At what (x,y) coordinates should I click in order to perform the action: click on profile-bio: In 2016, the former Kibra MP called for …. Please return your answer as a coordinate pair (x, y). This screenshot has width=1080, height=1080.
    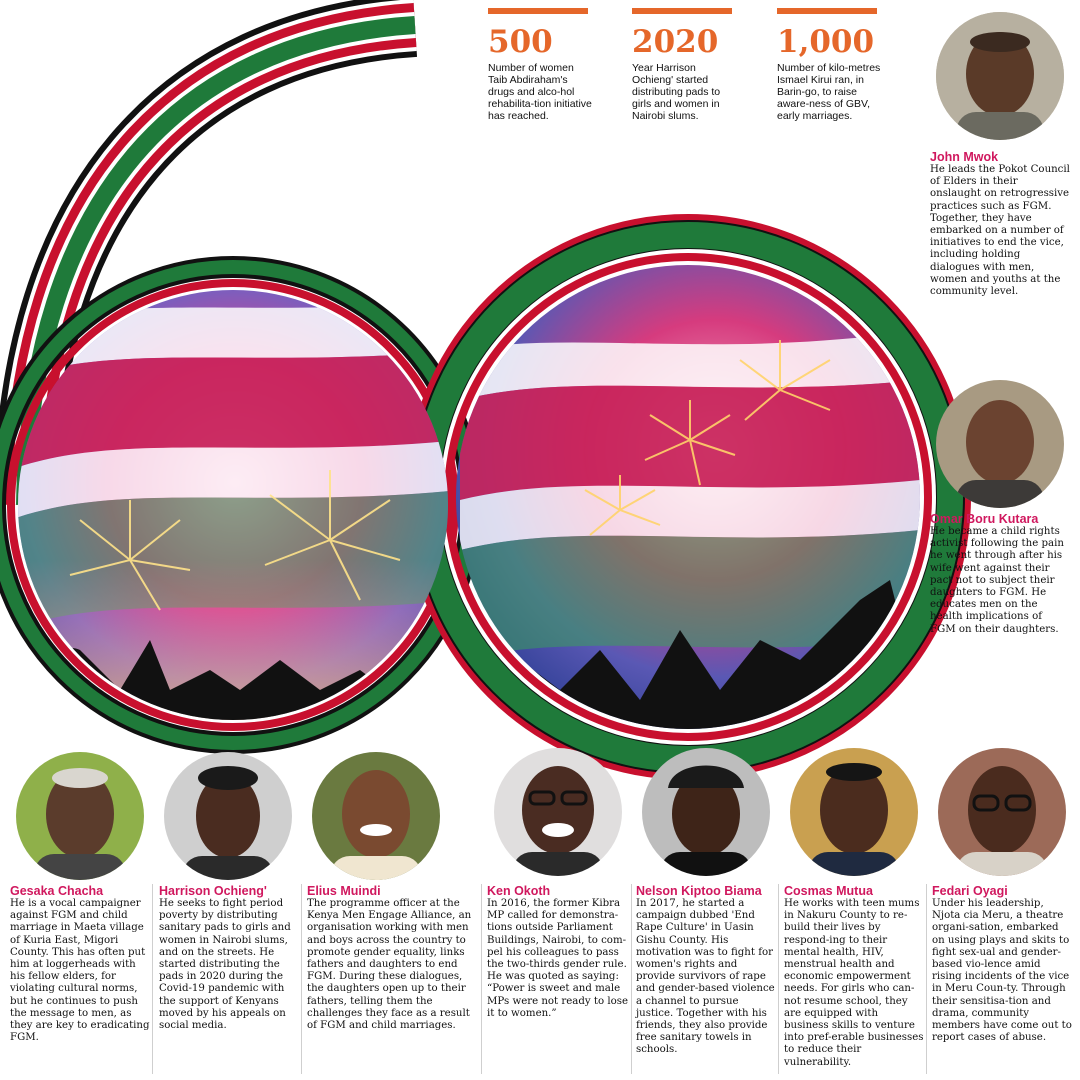
    Looking at the image, I should click on (557, 958).